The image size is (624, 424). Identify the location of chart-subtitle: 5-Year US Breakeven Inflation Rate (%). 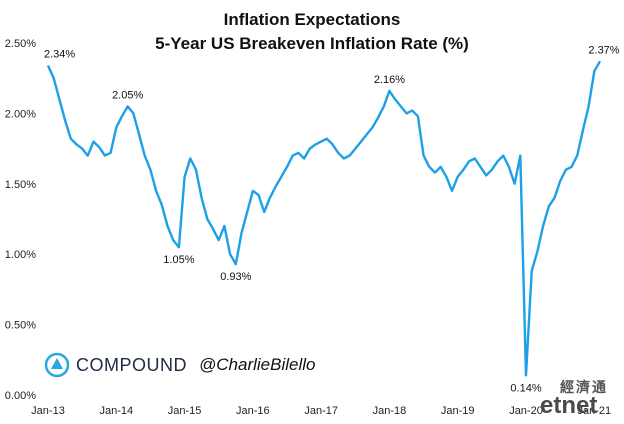
(312, 43).